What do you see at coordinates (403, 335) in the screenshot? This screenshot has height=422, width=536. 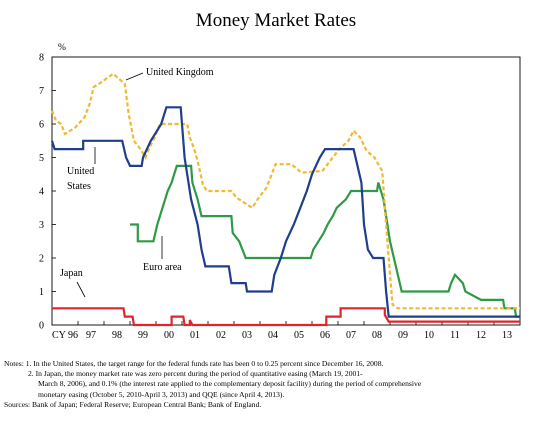 I see `x-tick-label: 09` at bounding box center [403, 335].